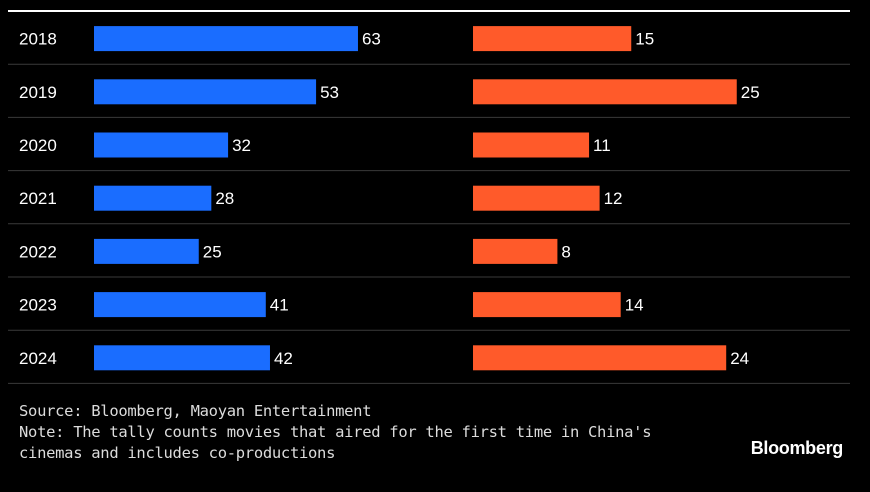  Describe the element at coordinates (552, 39) in the screenshot. I see `bar-right-2018` at that location.